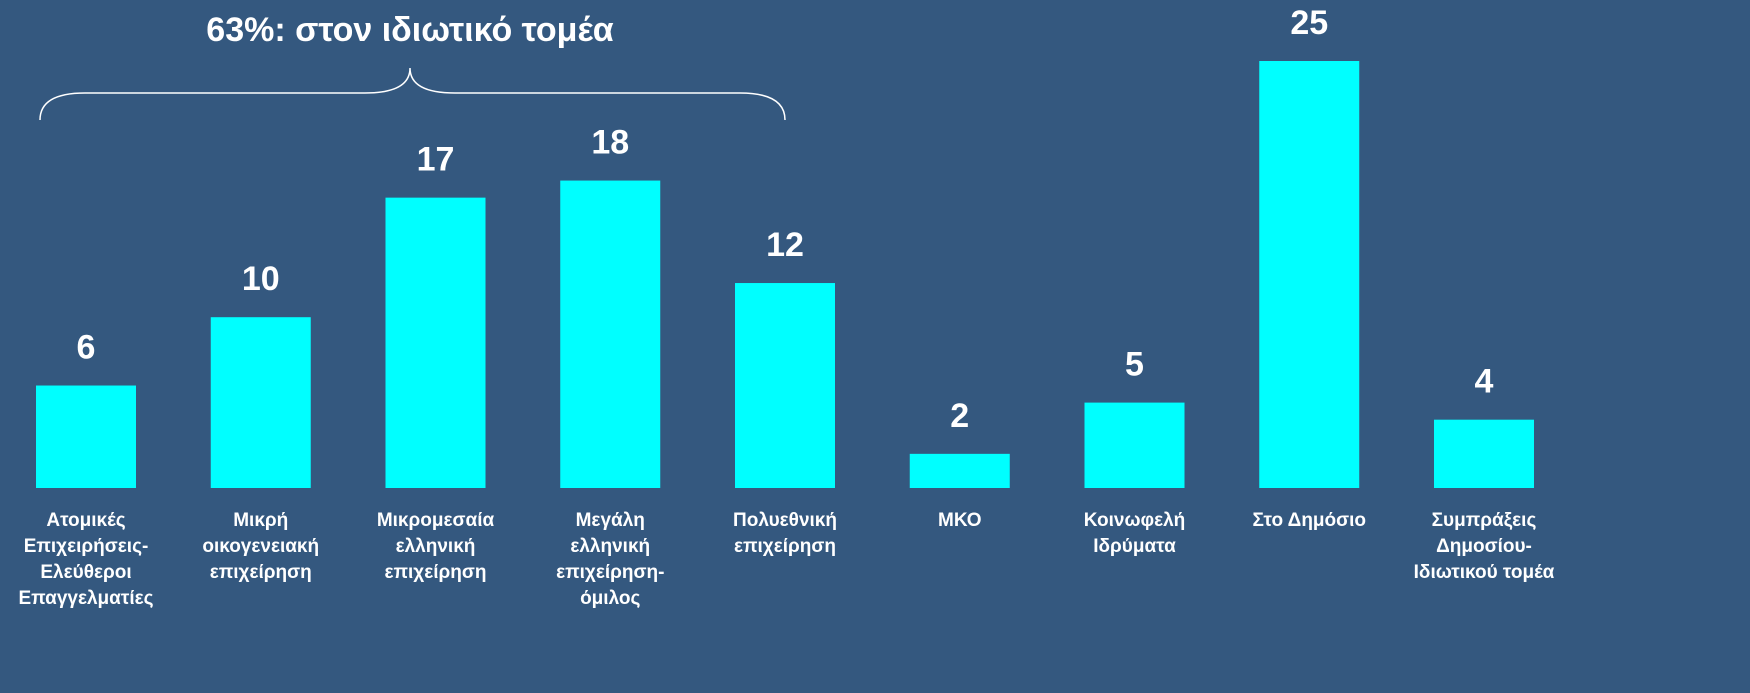 The height and width of the screenshot is (693, 1750). I want to click on category-label: Στο Δημόσιο, so click(1309, 520).